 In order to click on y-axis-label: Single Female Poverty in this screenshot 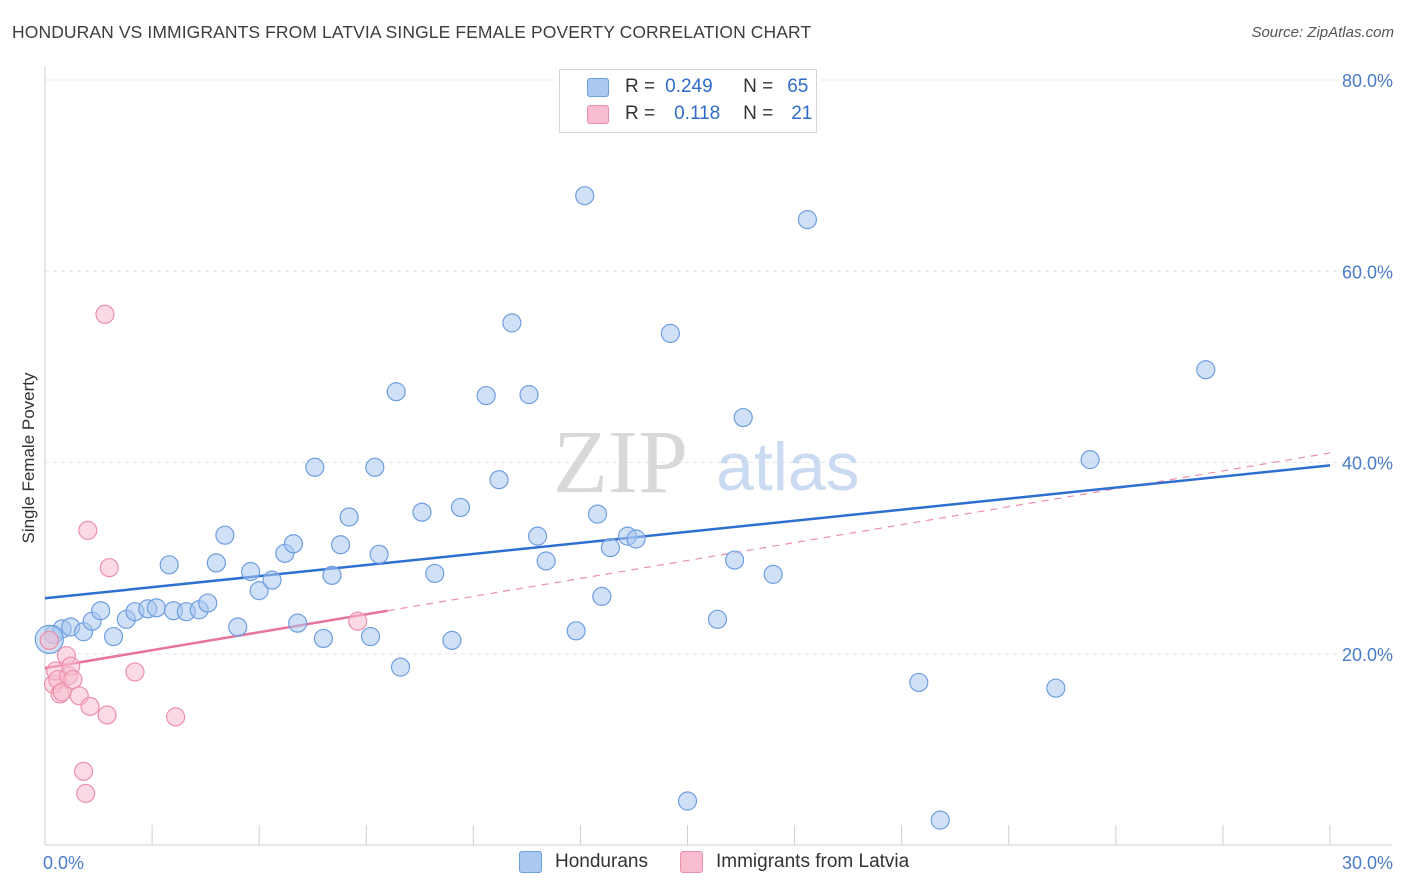, I will do `click(28, 458)`.